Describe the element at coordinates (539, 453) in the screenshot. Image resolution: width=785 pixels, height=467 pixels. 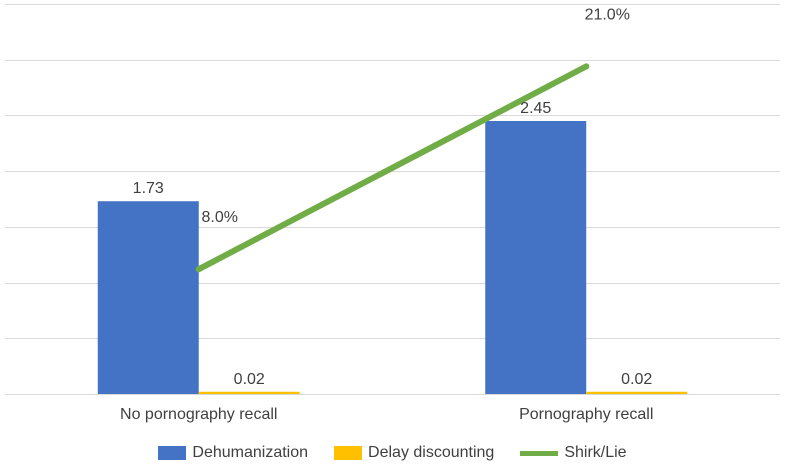
I see `legend-swatch-shirk-lie` at that location.